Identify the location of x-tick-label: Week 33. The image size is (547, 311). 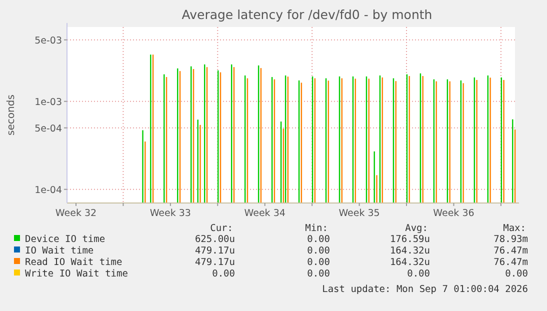
(170, 213).